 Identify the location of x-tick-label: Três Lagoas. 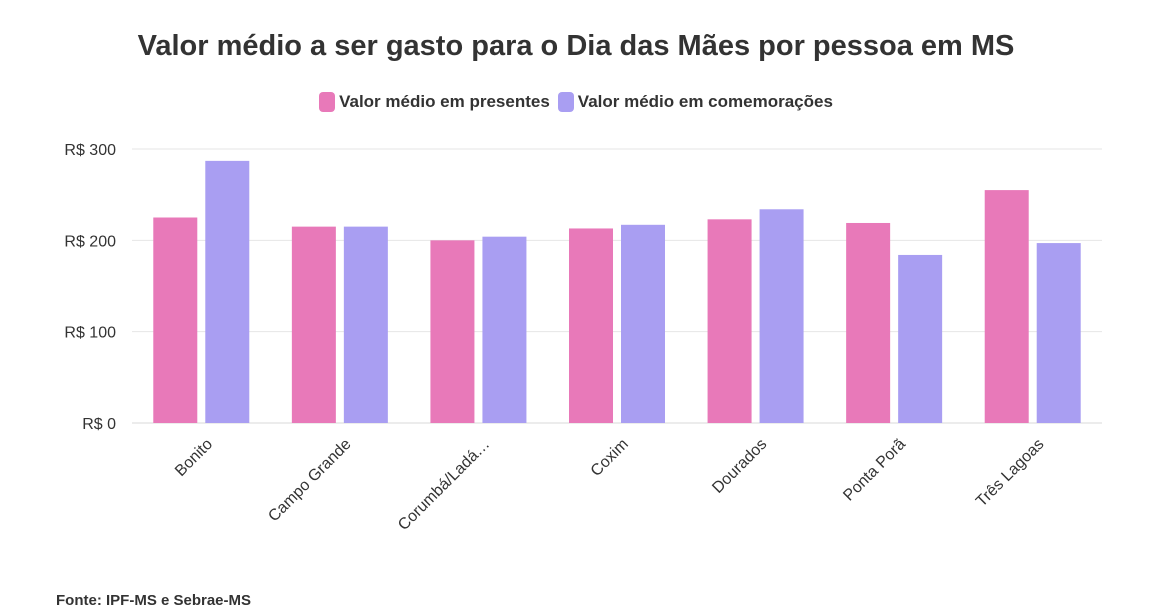
(1010, 473).